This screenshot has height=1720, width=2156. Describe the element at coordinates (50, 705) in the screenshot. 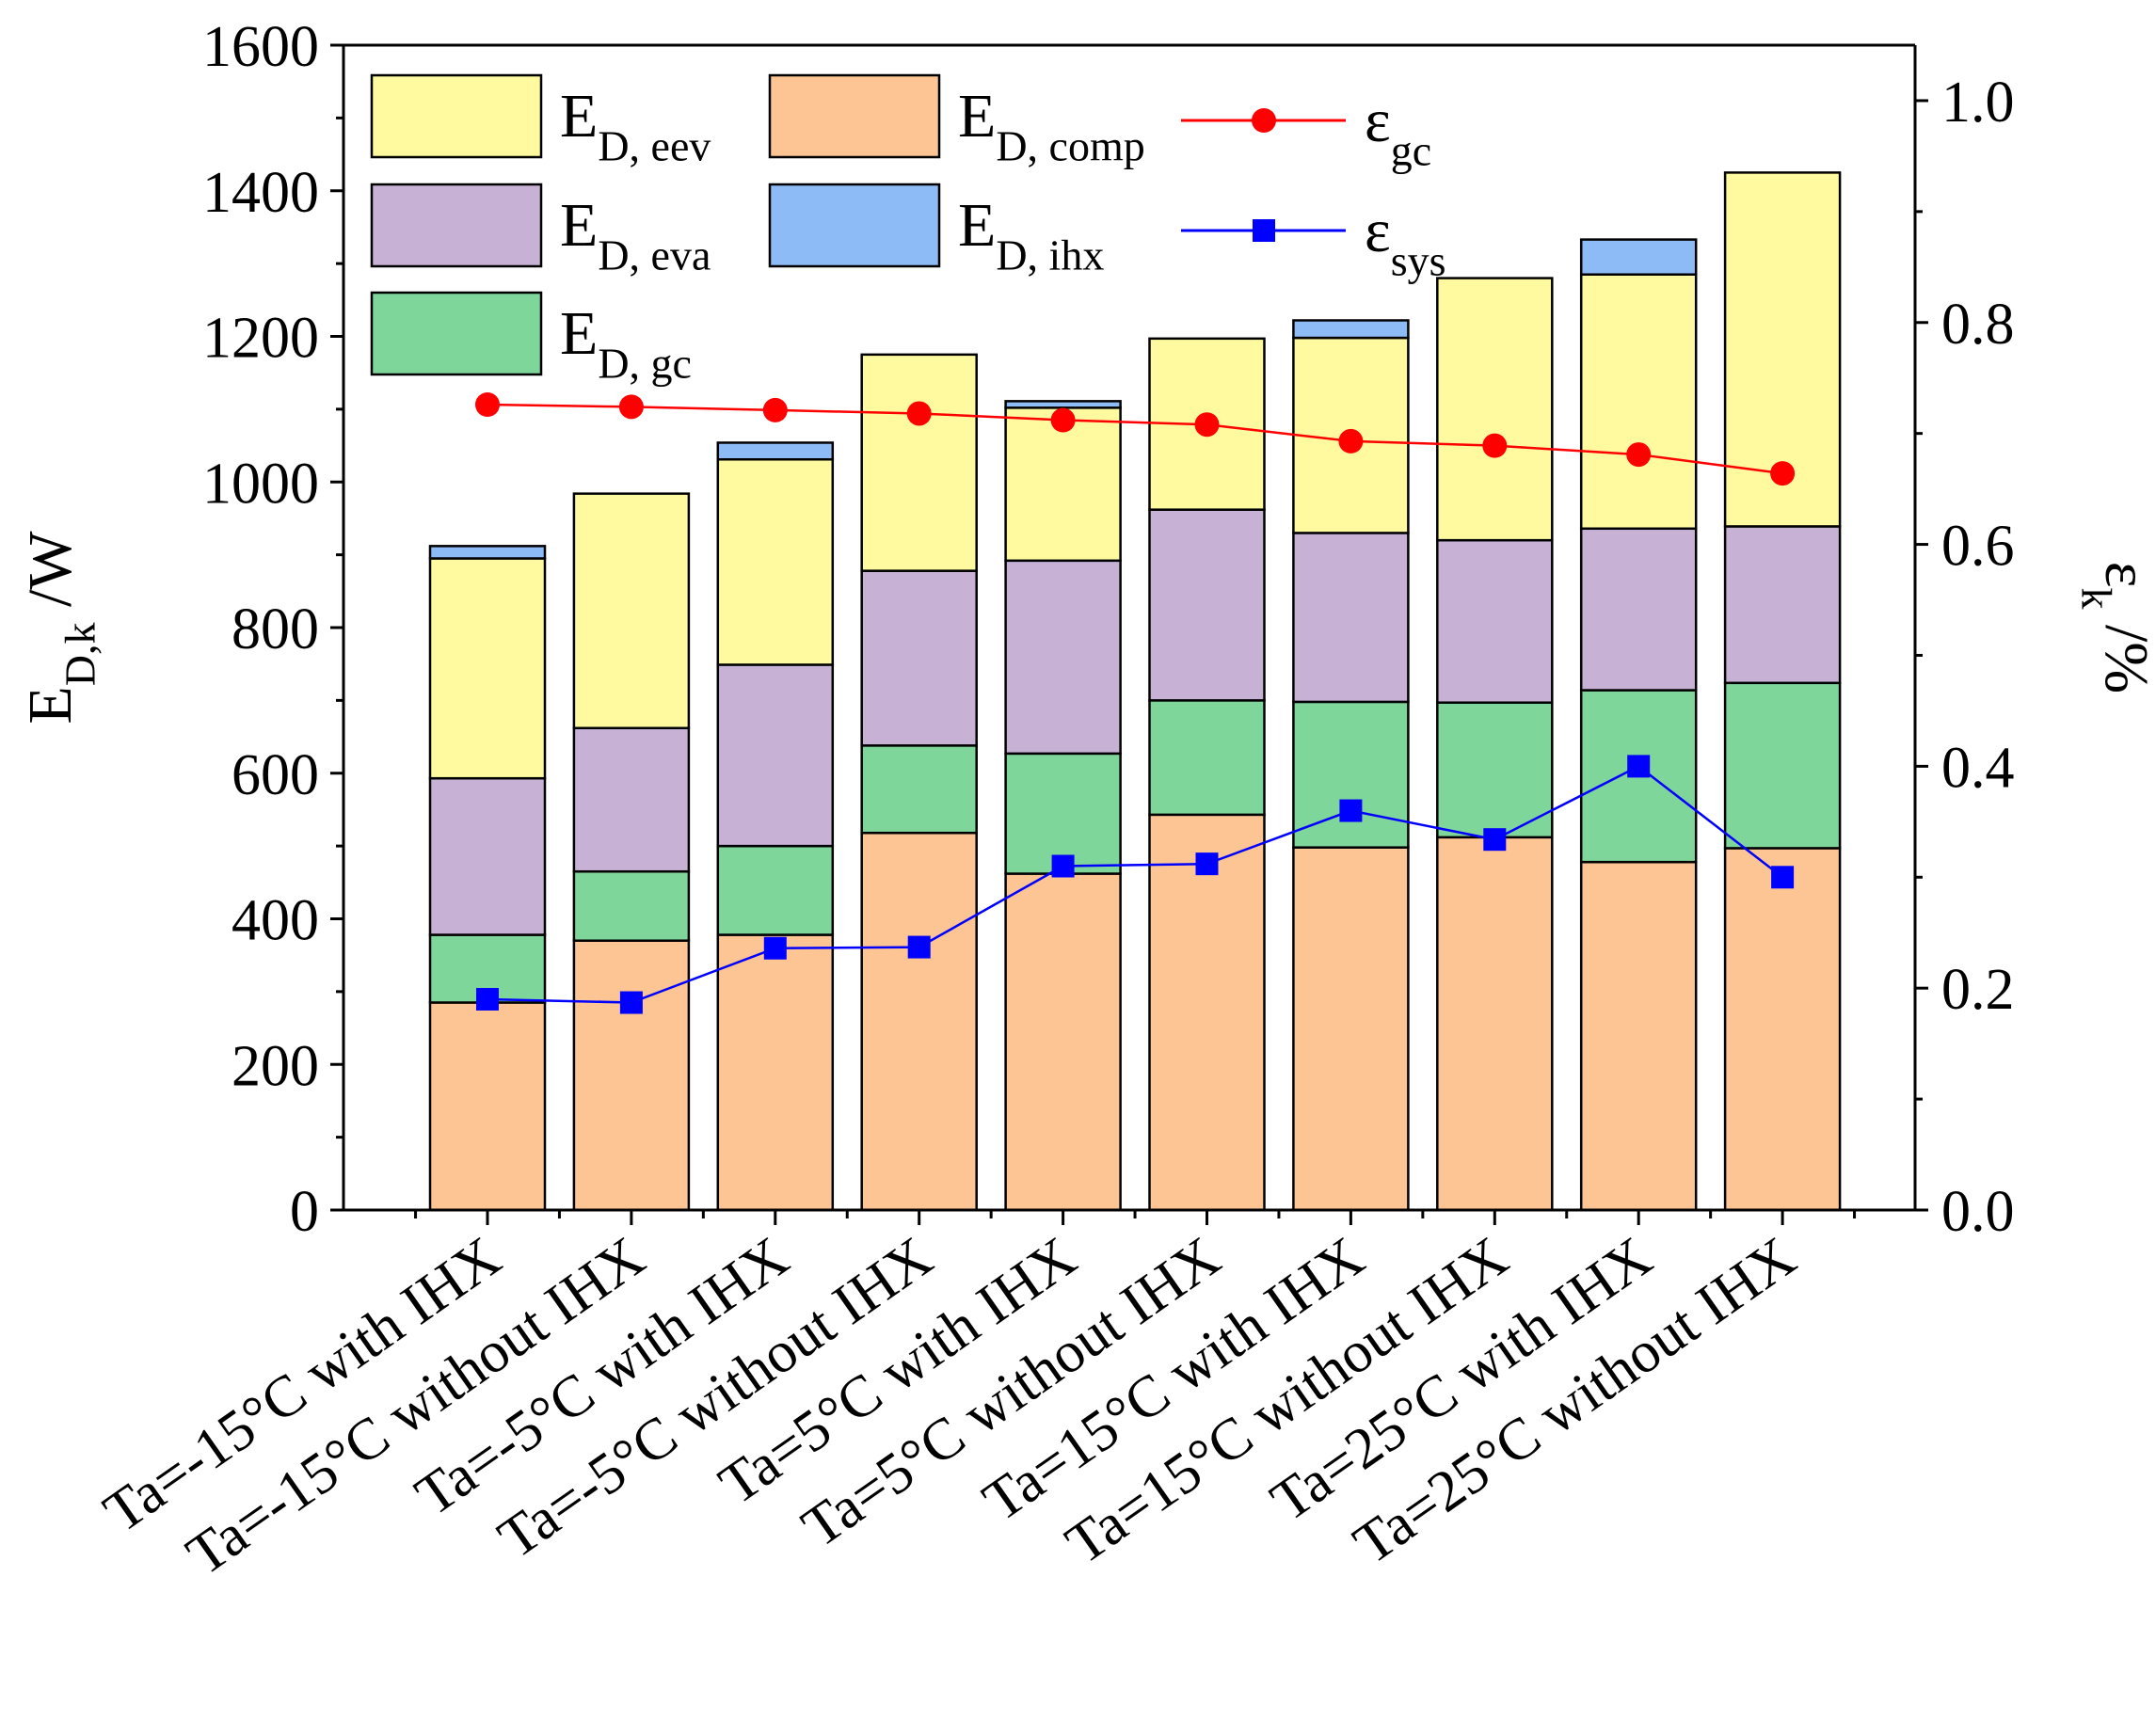

I see `y-axis-title-main: E` at that location.